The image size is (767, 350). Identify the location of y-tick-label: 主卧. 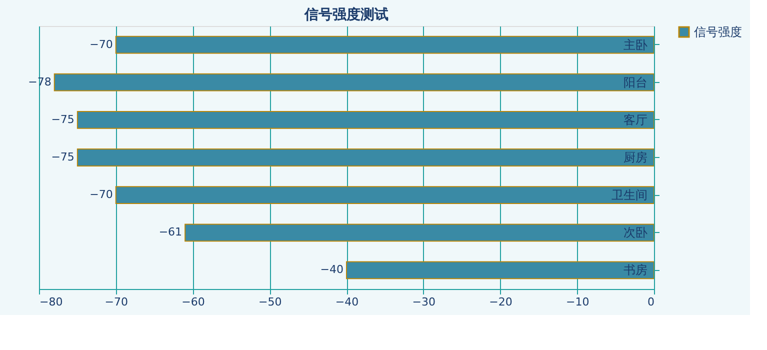
(636, 45).